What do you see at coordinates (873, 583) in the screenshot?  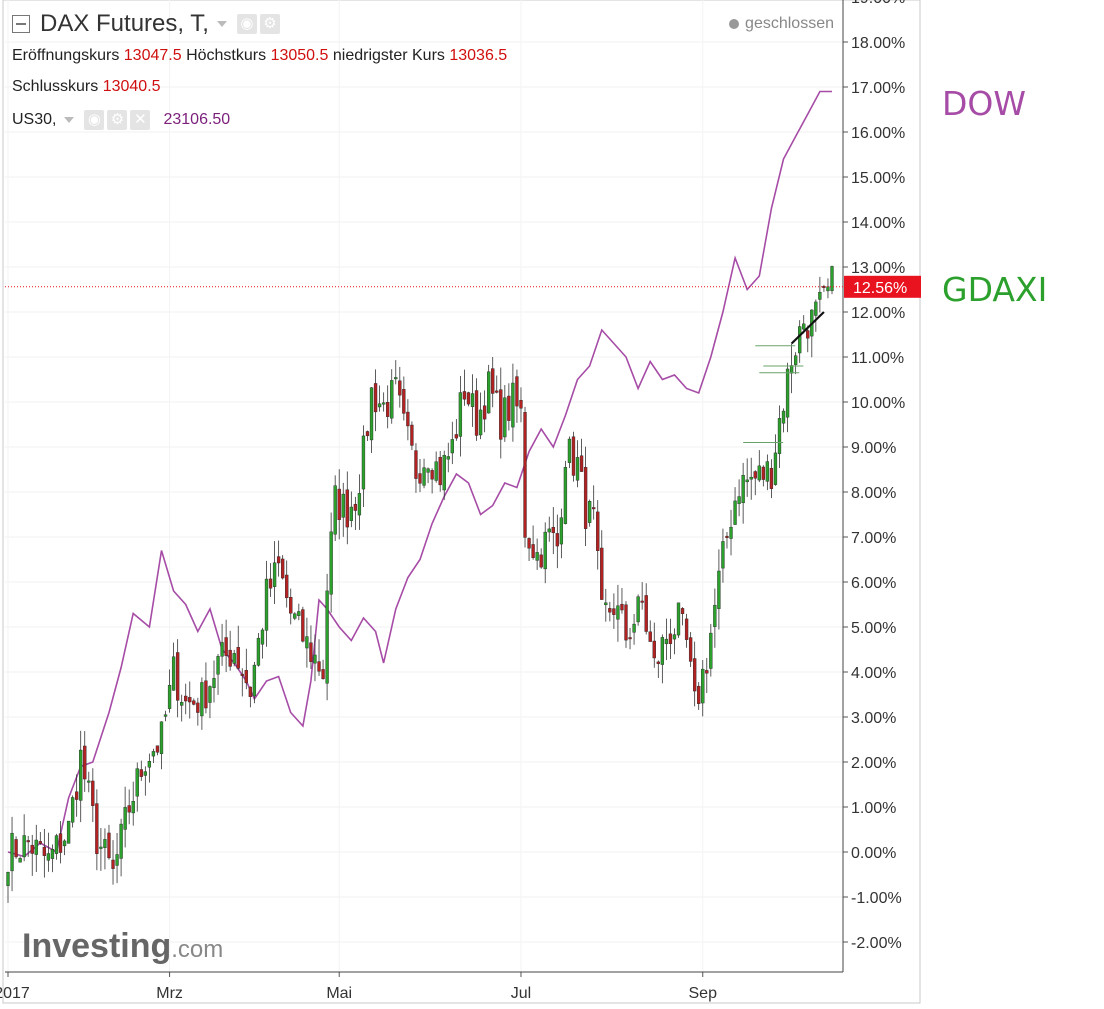 I see `y-tick-label: 6.00%` at bounding box center [873, 583].